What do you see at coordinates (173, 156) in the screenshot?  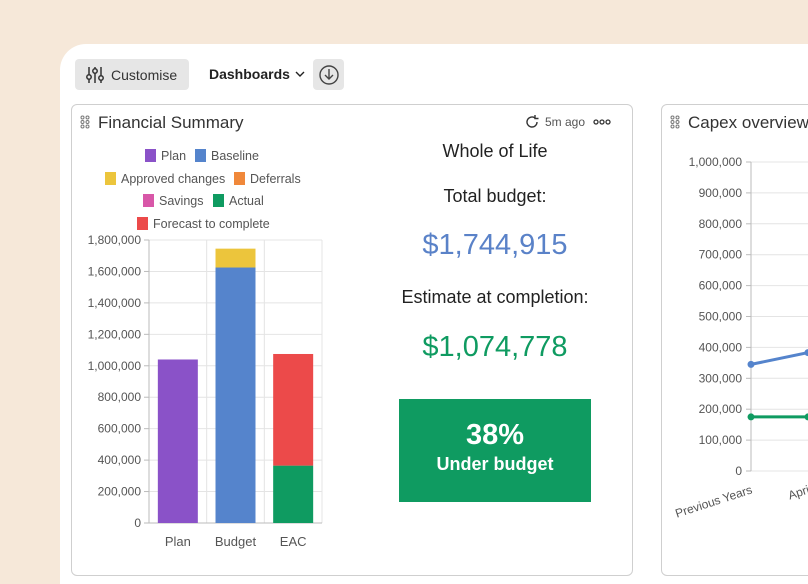 I see `legend-label: Plan` at bounding box center [173, 156].